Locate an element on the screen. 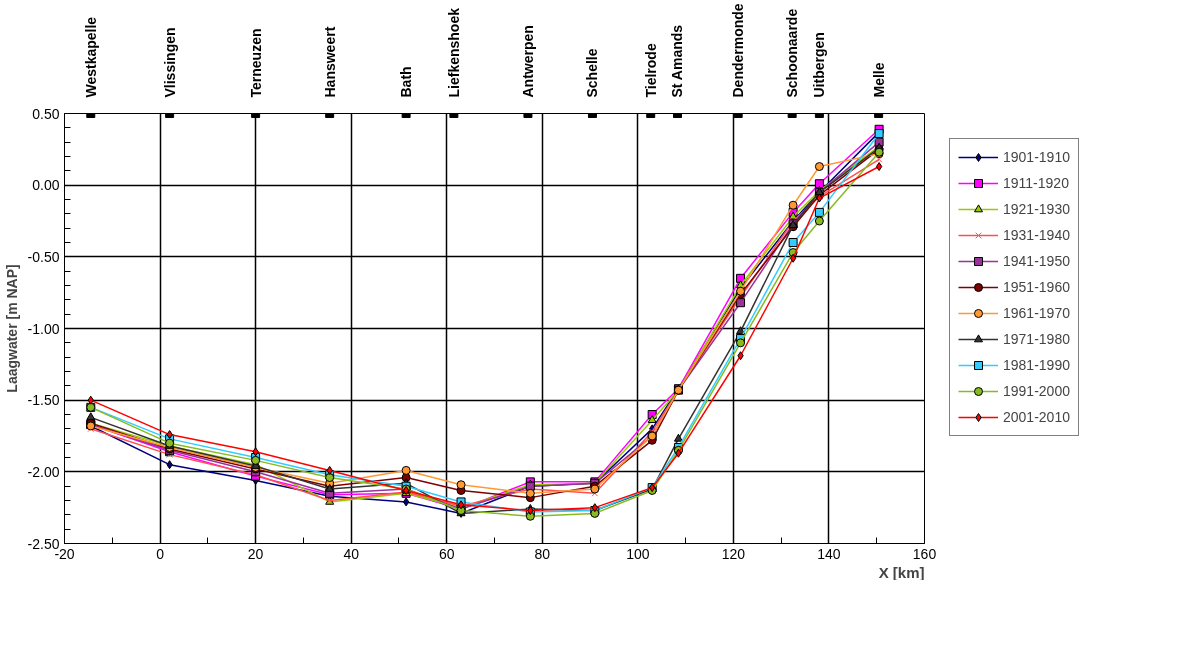  annotation: Schelle is located at coordinates (592, 73).